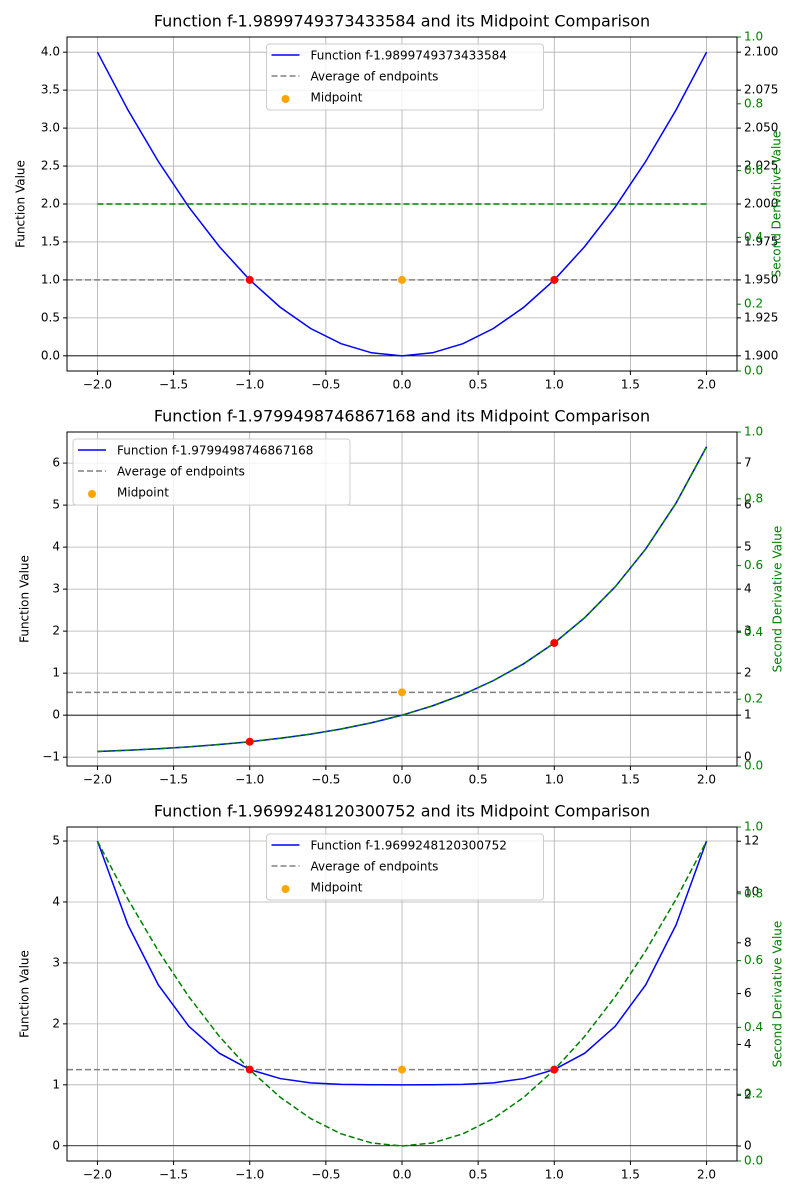 The image size is (800, 1200). I want to click on y3-tick-label: 0.2, so click(753, 1094).